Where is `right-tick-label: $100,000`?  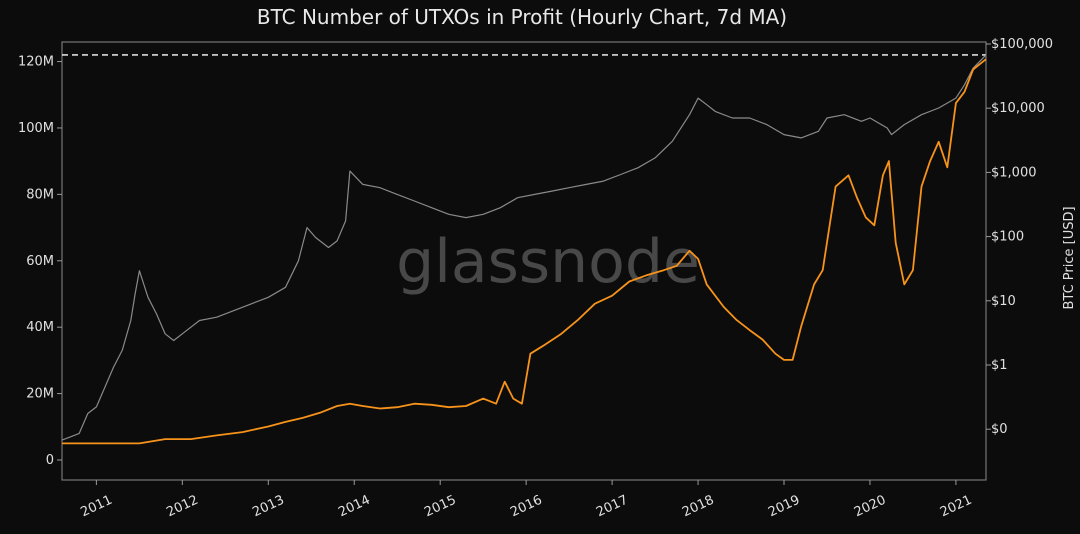 right-tick-label: $100,000 is located at coordinates (1022, 44).